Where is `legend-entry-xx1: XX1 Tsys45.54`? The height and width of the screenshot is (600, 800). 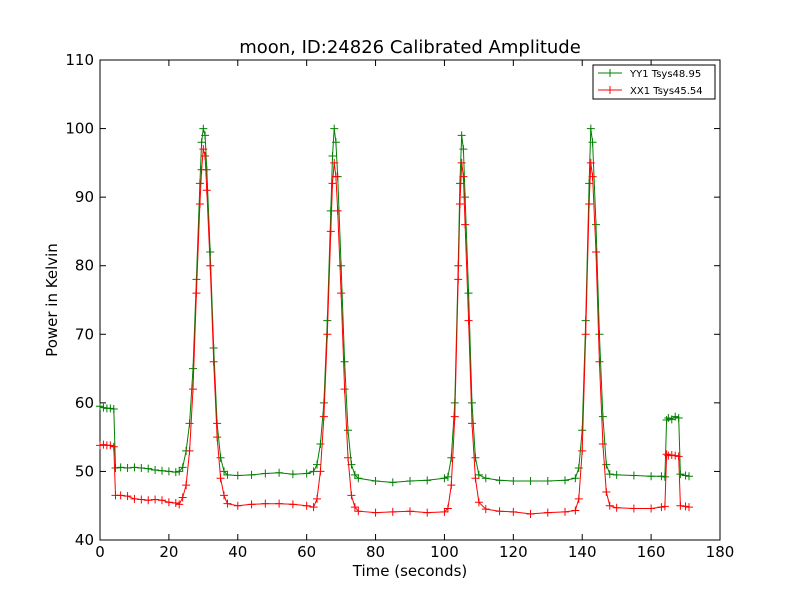
legend-entry-xx1: XX1 Tsys45.54 is located at coordinates (650, 91).